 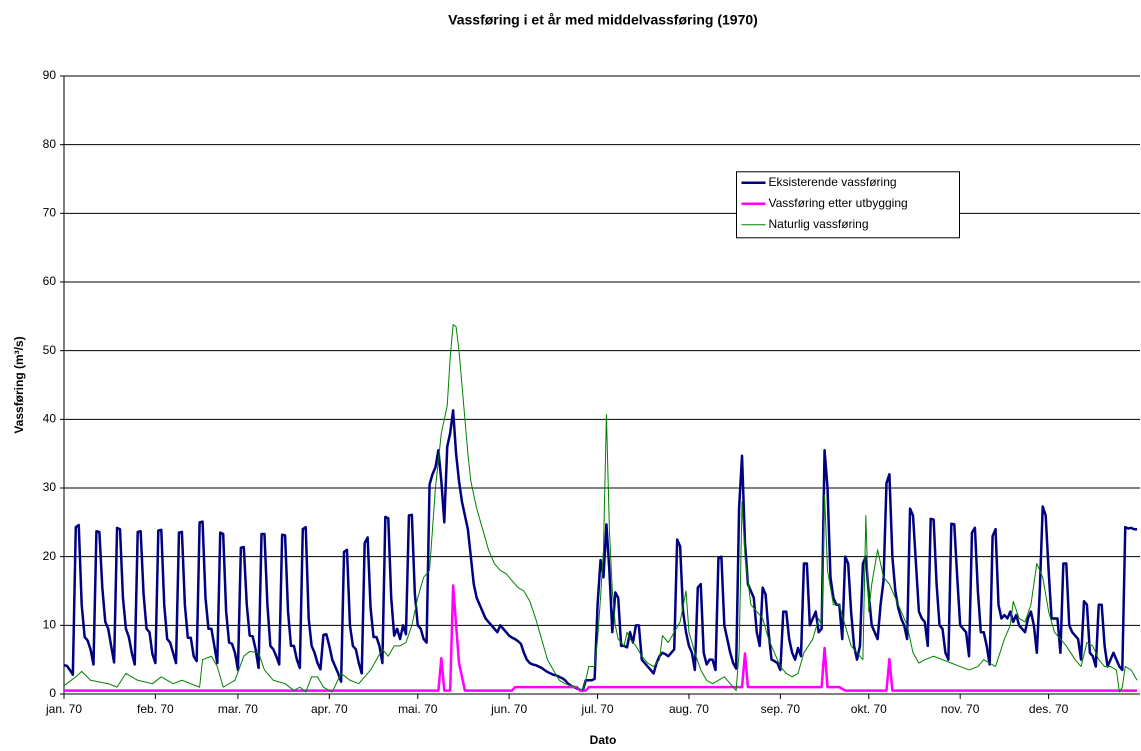 I want to click on y-tick-label: 90, so click(x=50, y=75).